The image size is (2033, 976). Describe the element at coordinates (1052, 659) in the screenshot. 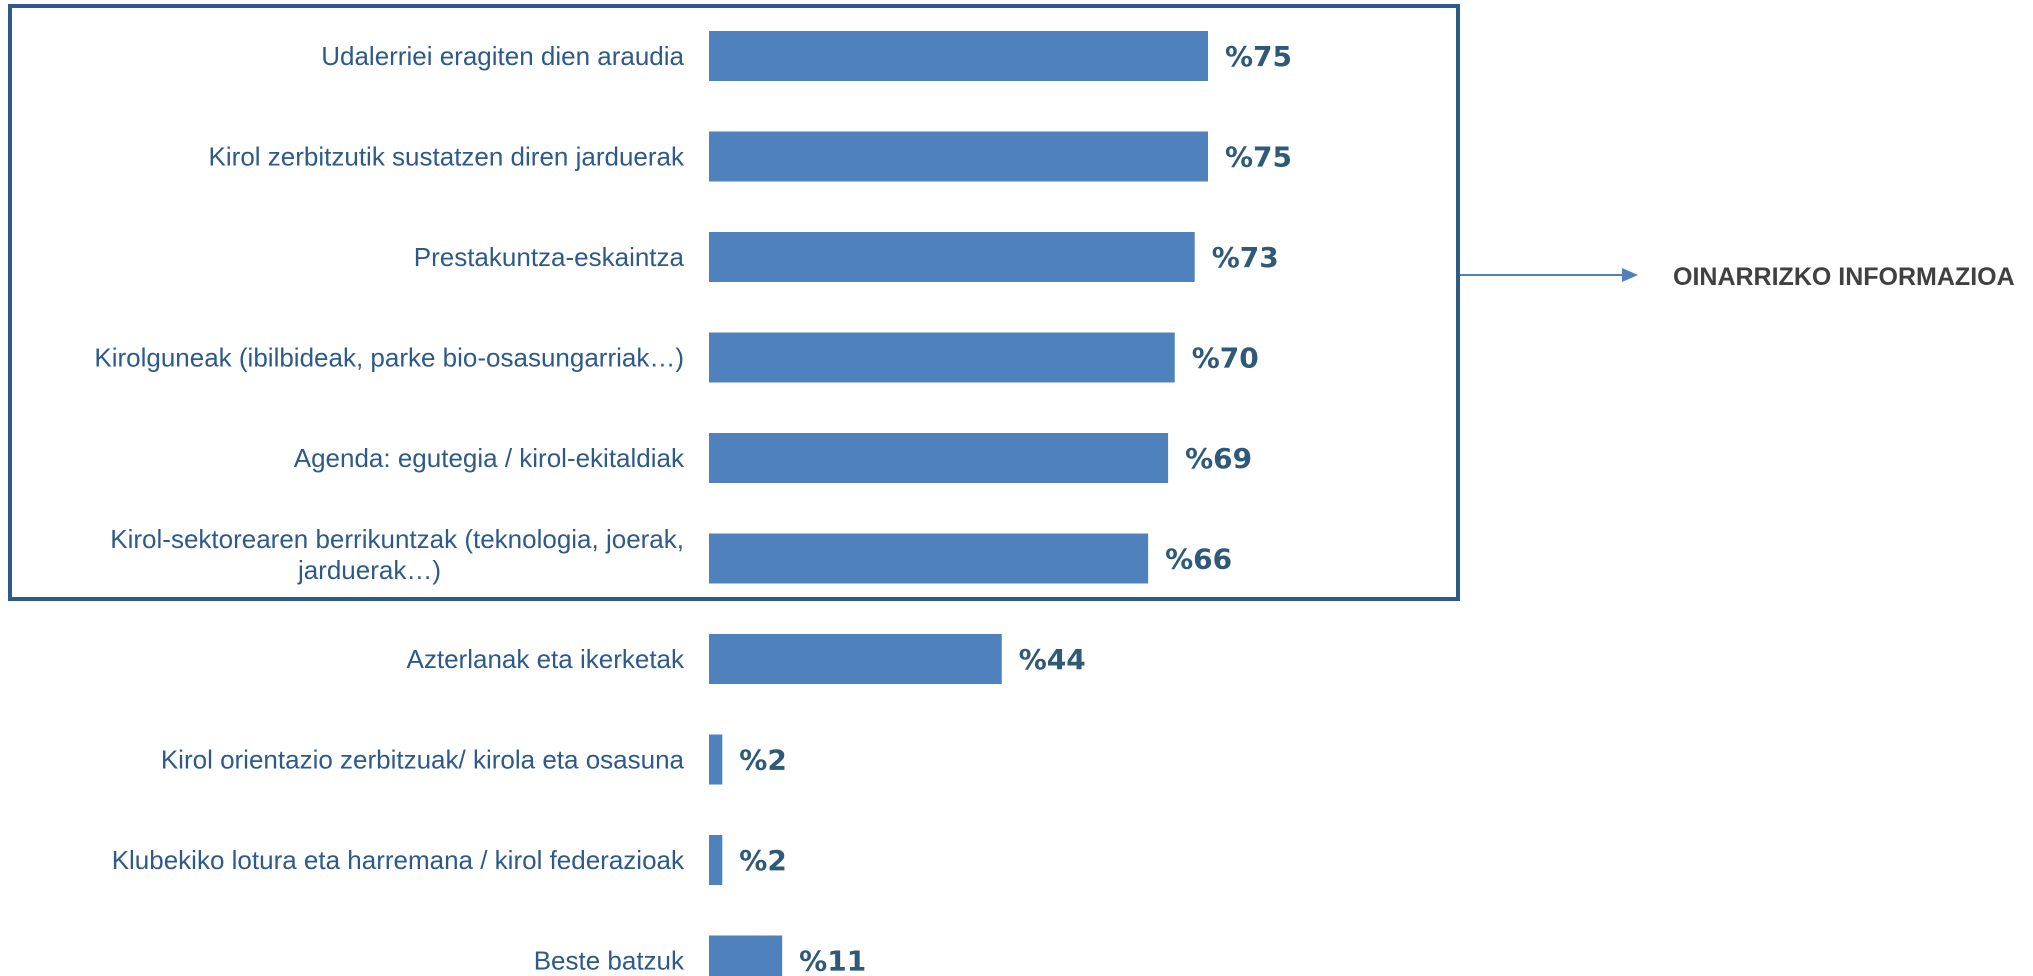

I see `value-label-7: %44` at that location.